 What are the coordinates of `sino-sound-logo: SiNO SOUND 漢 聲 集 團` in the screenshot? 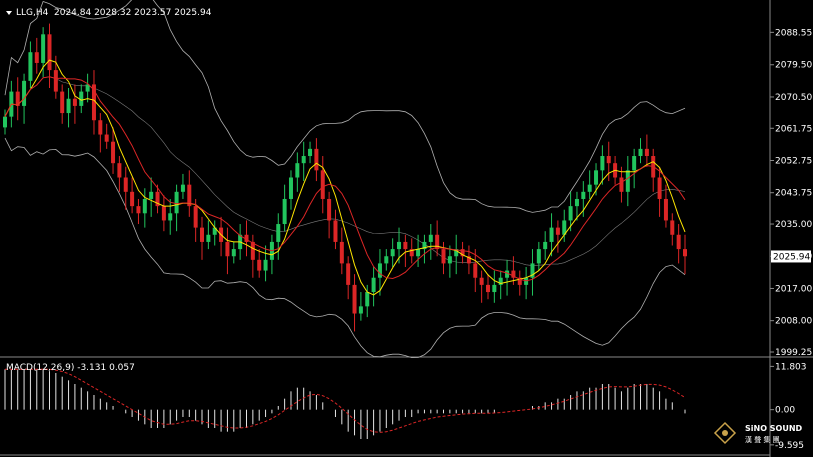 It's located at (758, 433).